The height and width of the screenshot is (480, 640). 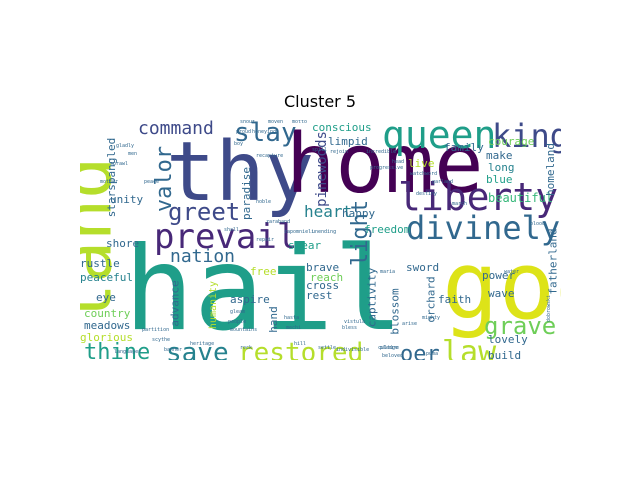 I want to click on word-water: water, so click(x=512, y=272).